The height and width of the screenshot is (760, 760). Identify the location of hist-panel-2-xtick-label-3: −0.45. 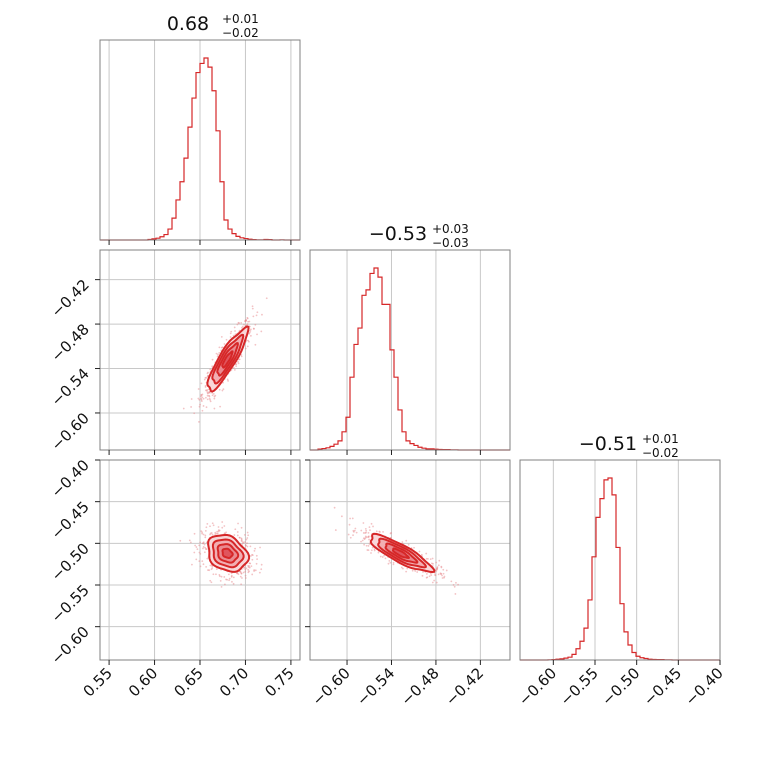
(662, 686).